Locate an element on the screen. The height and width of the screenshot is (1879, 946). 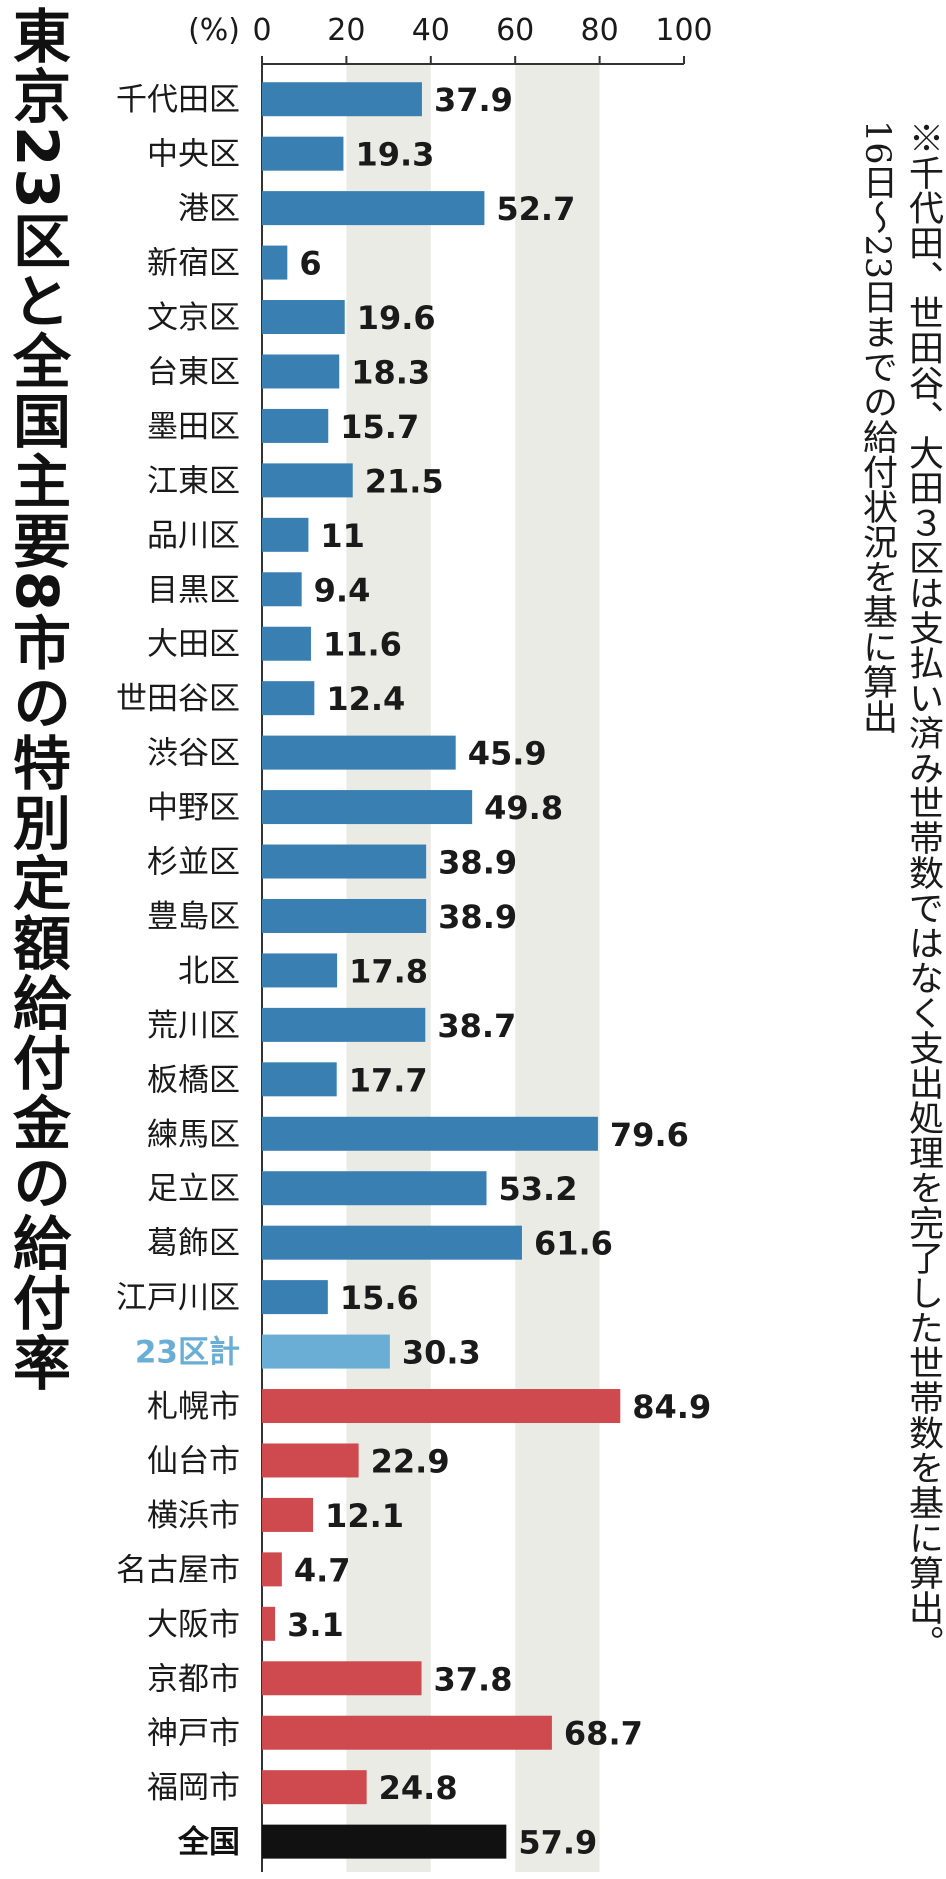
value-label: 19.6 is located at coordinates (396, 318).